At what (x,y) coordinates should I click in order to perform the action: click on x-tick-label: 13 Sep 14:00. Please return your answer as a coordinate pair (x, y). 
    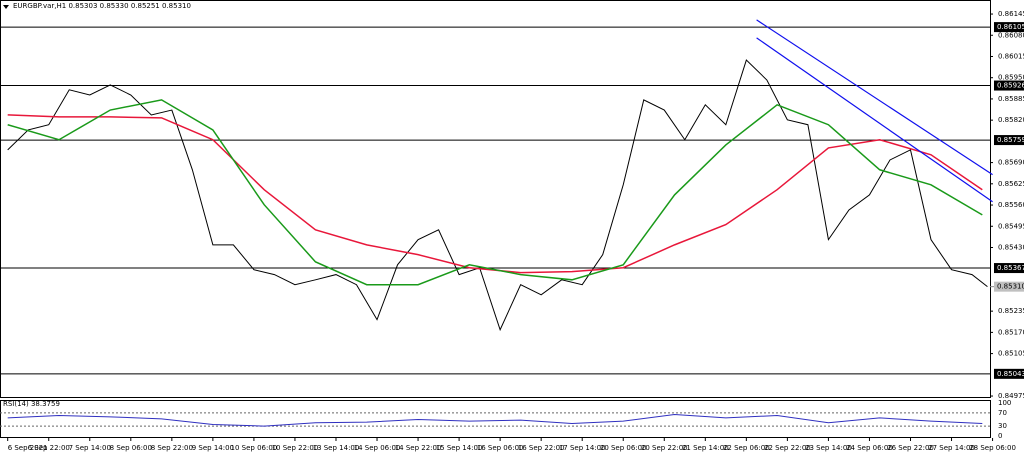
    Looking at the image, I should click on (336, 448).